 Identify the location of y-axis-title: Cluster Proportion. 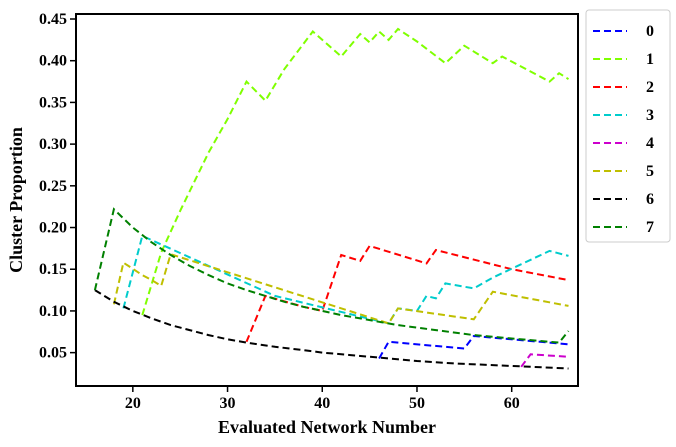
(16, 200).